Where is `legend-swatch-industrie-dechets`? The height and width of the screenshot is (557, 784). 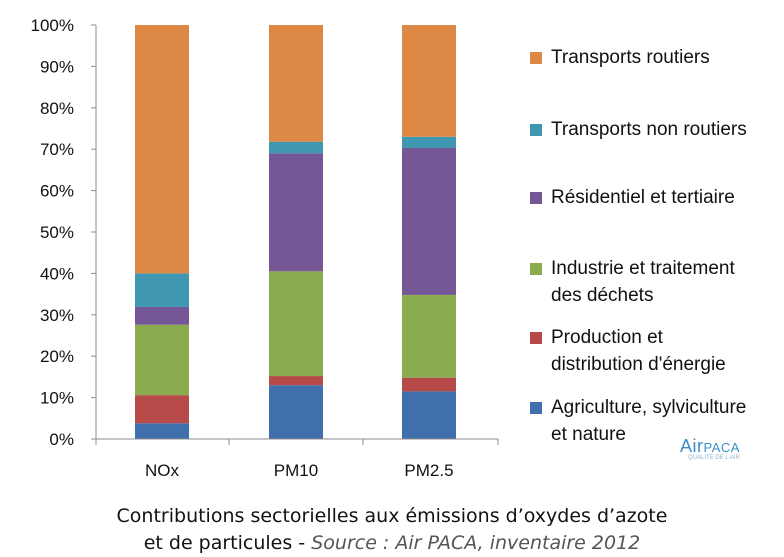
legend-swatch-industrie-dechets is located at coordinates (536, 269).